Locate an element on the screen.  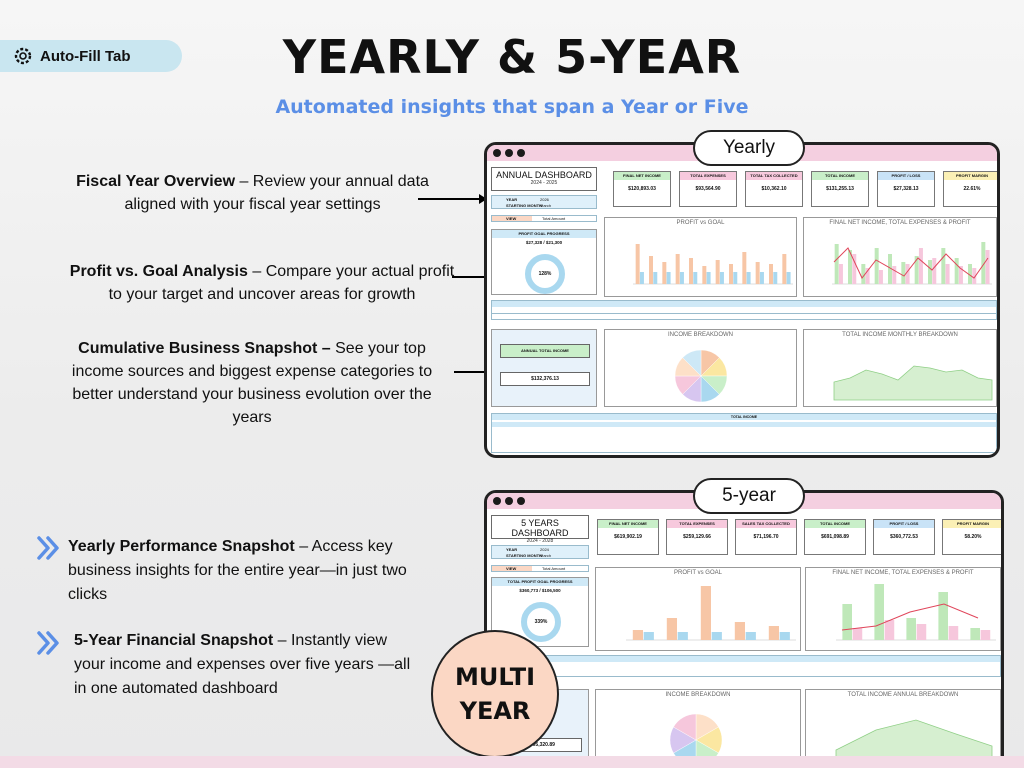
window-dot is located at coordinates (497, 153).